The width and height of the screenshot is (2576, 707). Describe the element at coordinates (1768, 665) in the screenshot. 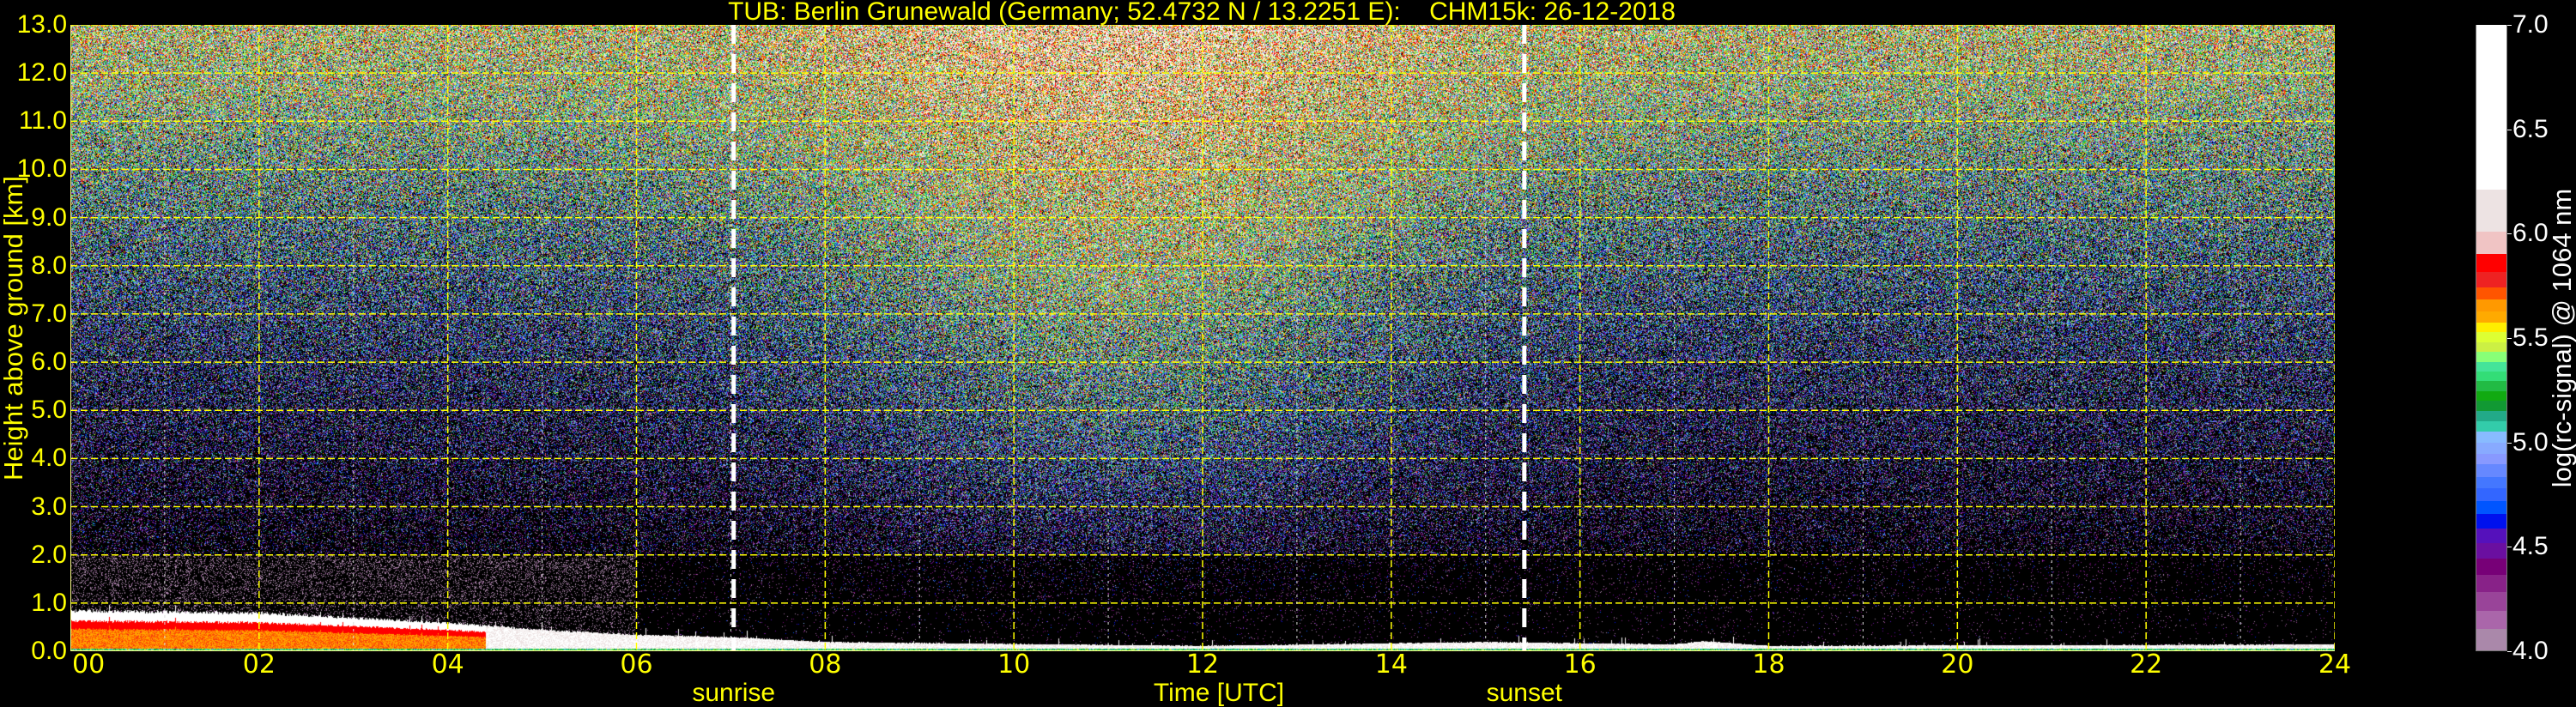

I see `x-tick-label: 18` at that location.